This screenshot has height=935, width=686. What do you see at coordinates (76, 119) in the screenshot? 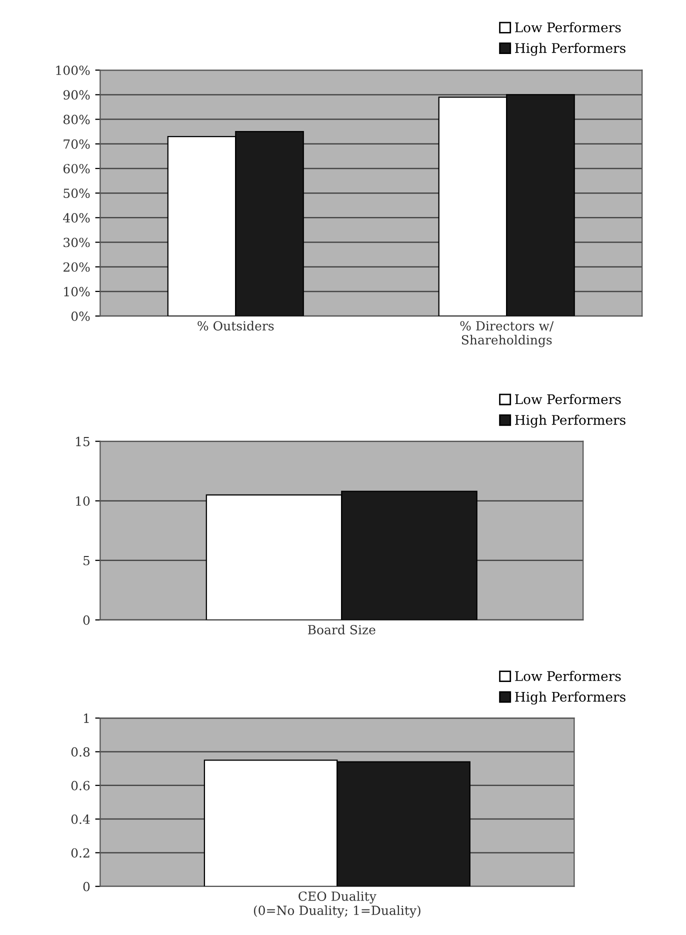
I see `y-tick-label: 80%` at bounding box center [76, 119].